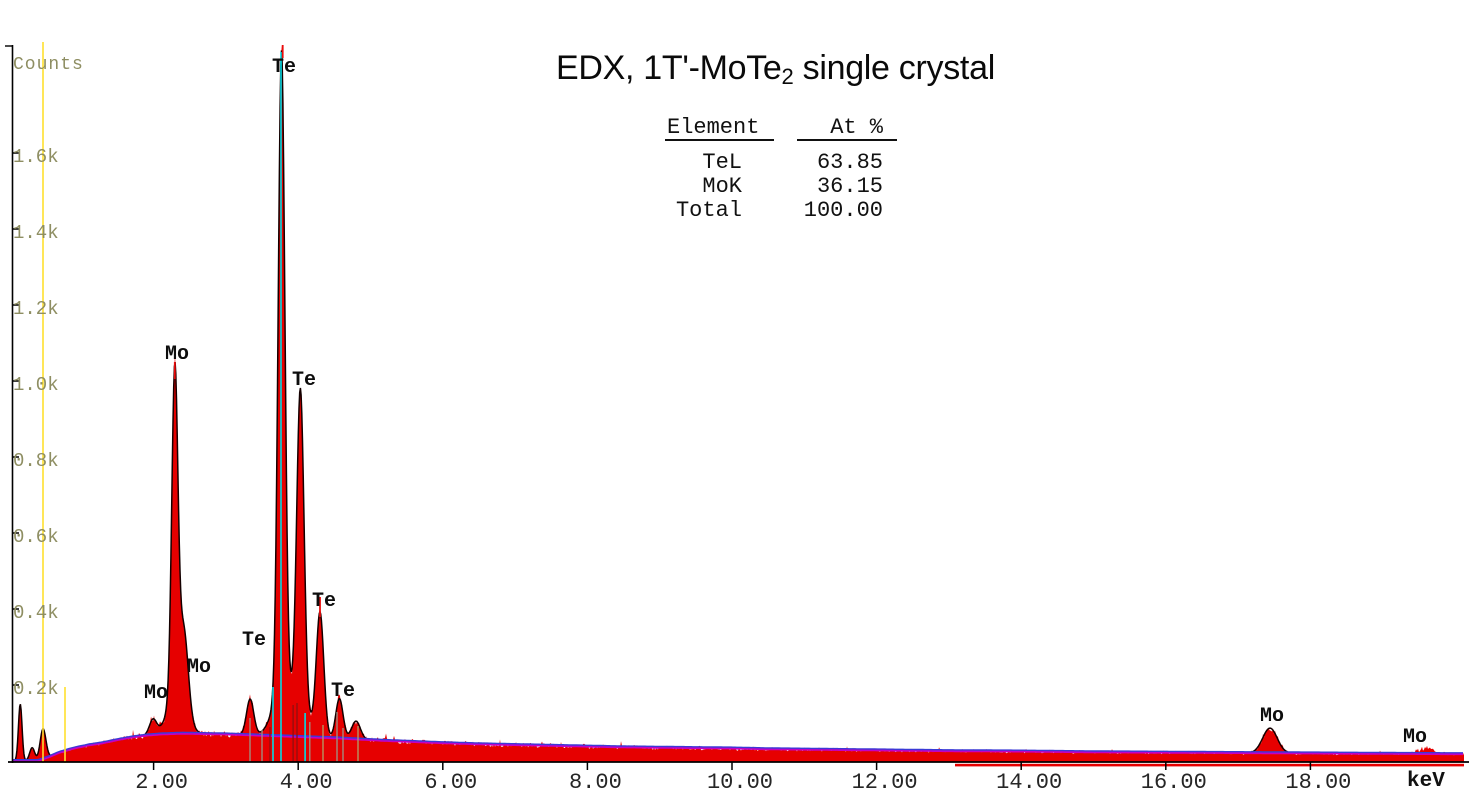 This screenshot has height=802, width=1469. I want to click on y-tick-label: 1.0k, so click(36, 385).